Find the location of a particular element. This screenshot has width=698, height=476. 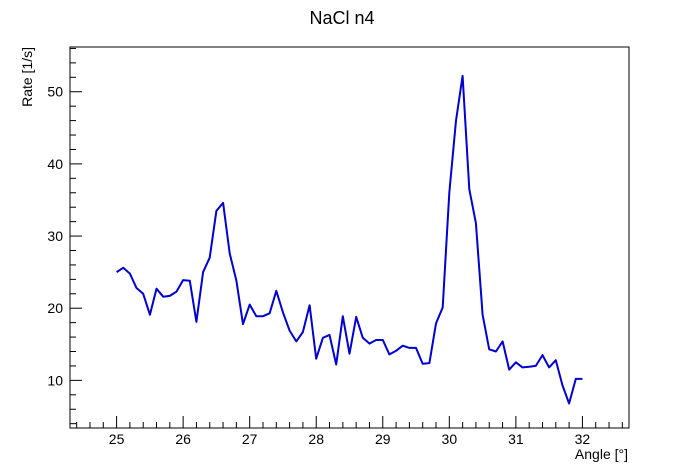

y-axis-label: Rate [1/s] is located at coordinates (27, 77).